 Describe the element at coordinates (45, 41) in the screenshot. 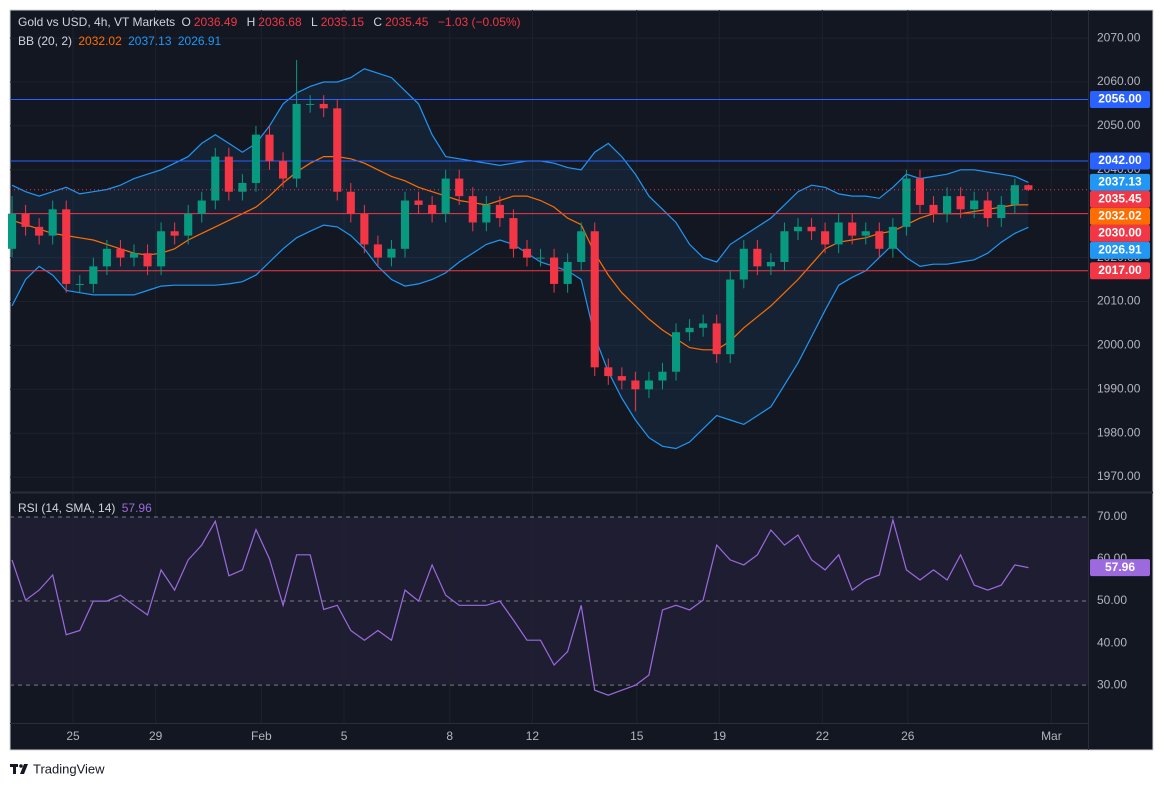

I see `bb-name: BB (20, 2)` at that location.